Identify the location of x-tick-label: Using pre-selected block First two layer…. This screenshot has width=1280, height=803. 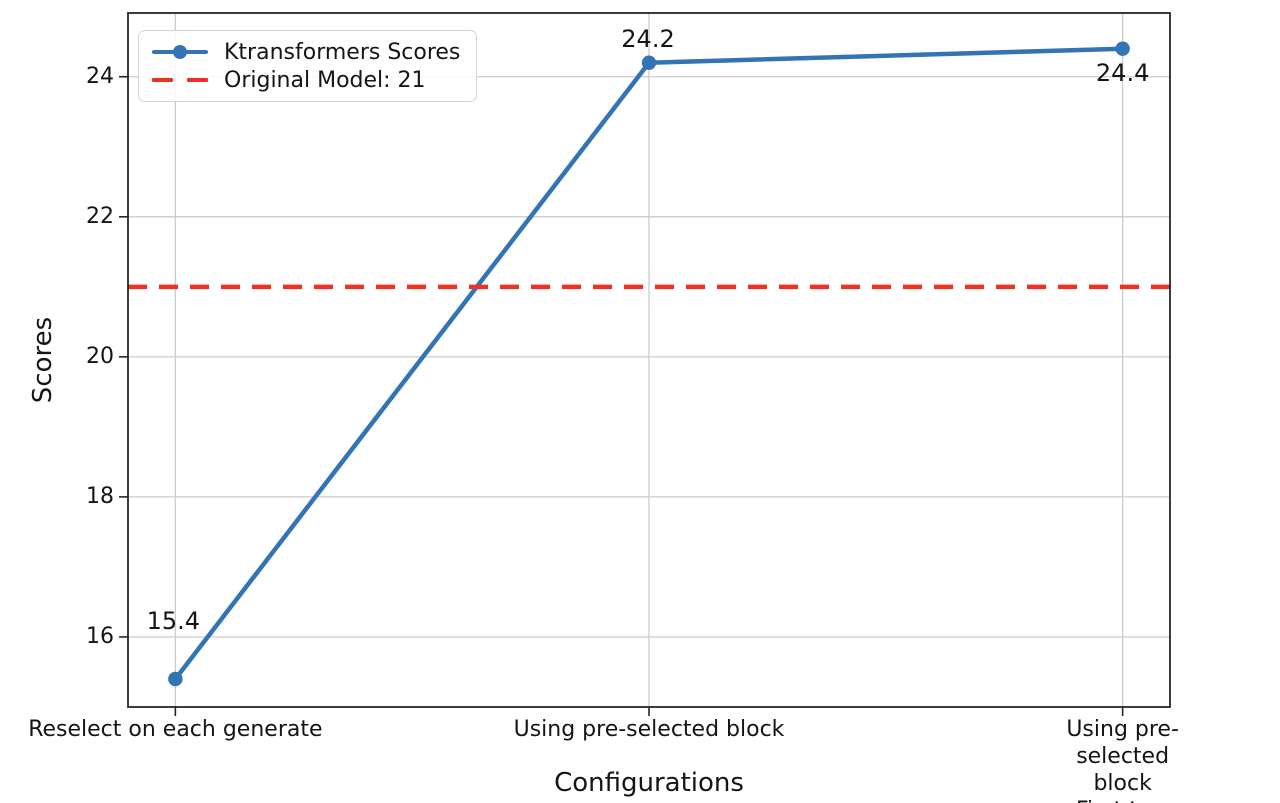
(1122, 760).